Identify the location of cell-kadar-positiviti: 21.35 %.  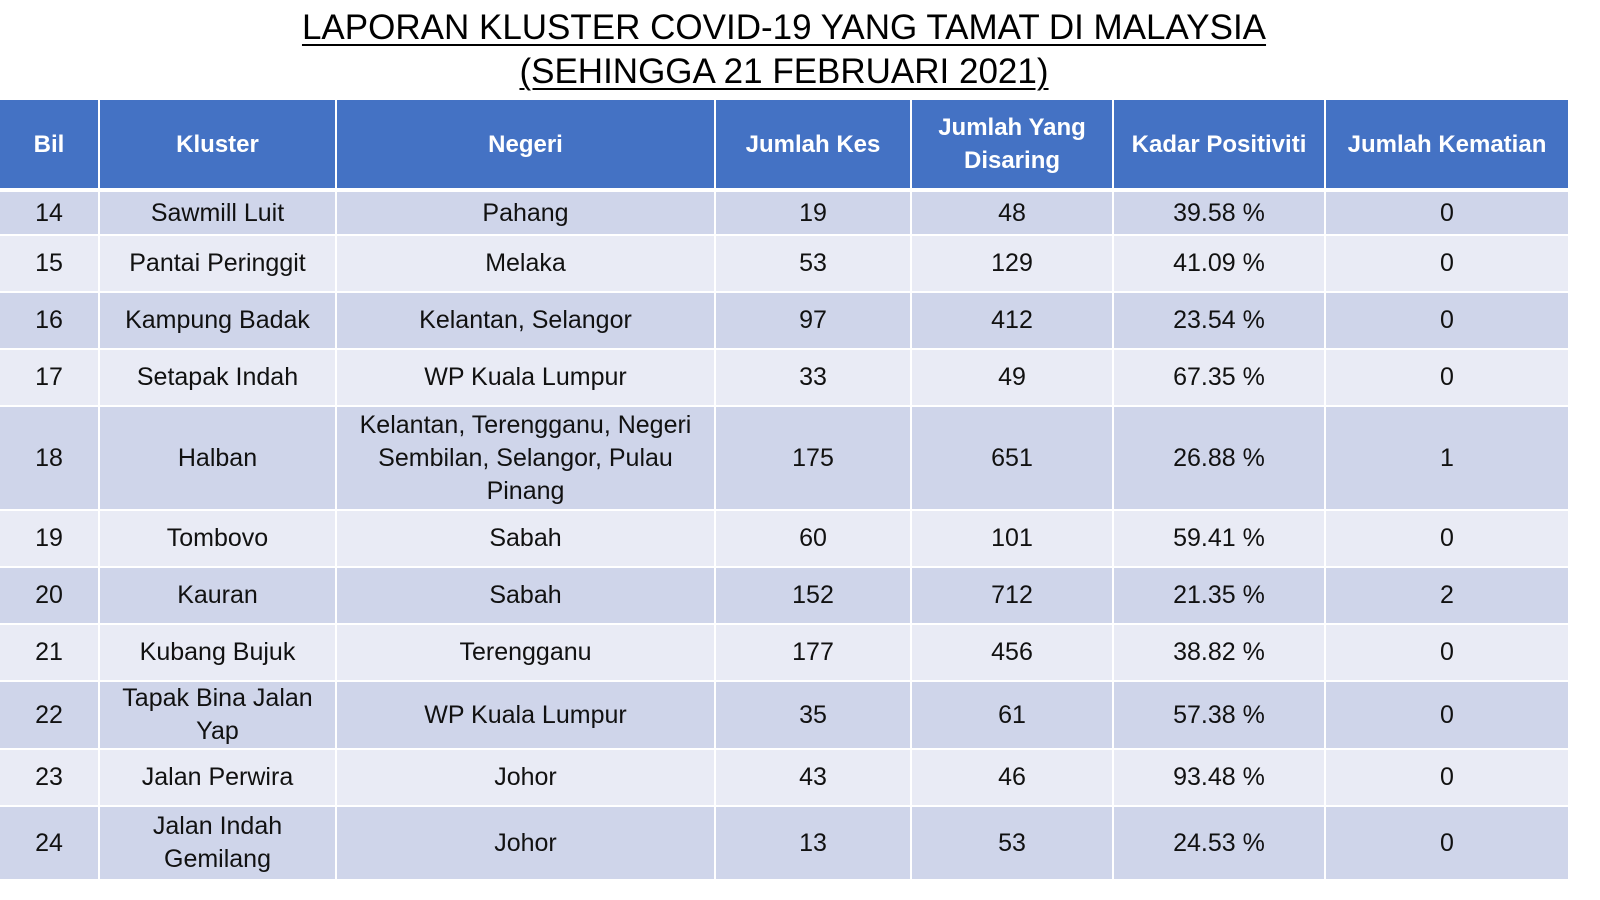
(1219, 596).